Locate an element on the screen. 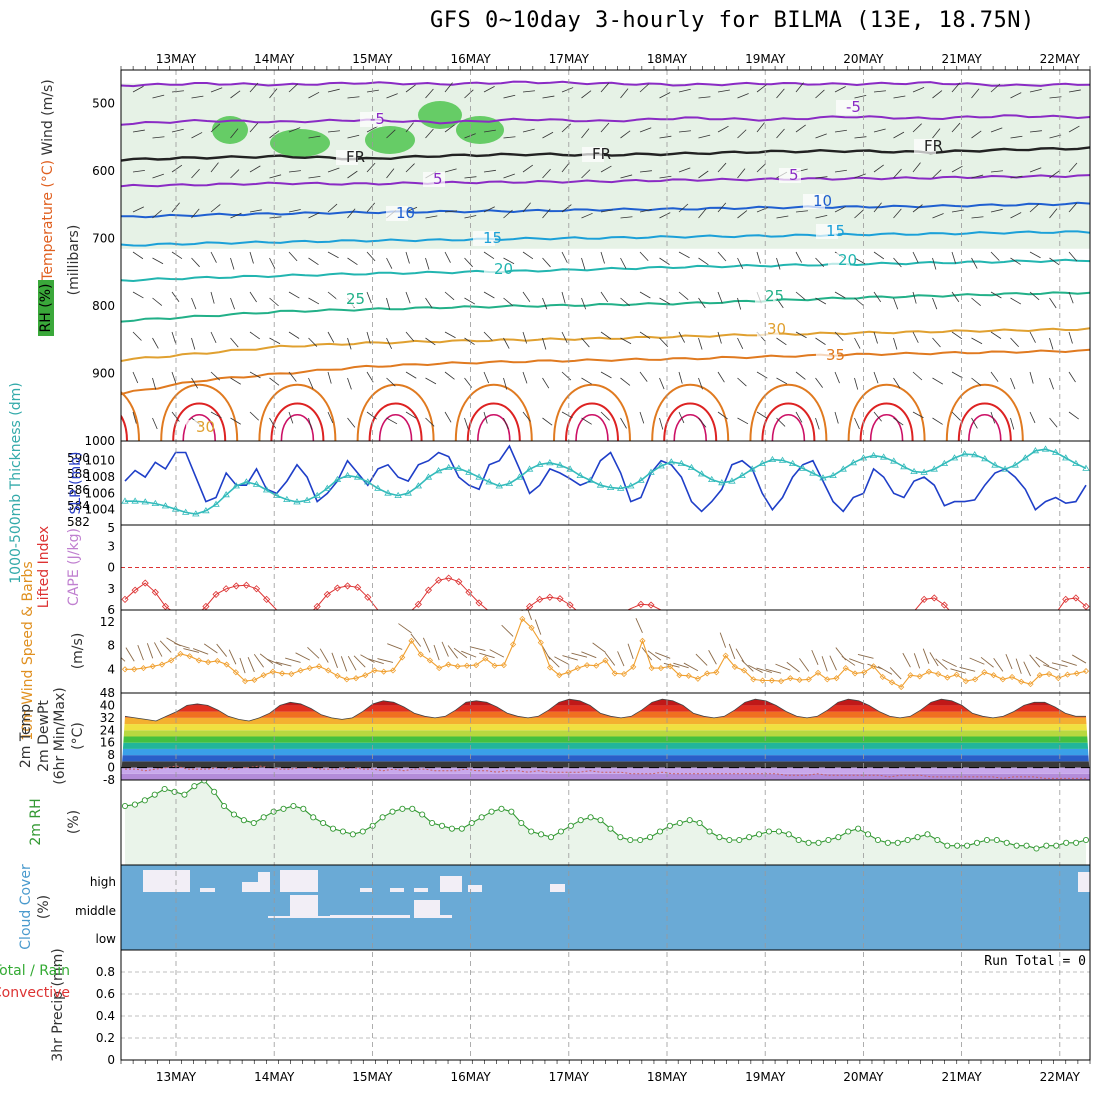 This screenshot has height=1100, width=1100. contour-label: 10 is located at coordinates (822, 201).